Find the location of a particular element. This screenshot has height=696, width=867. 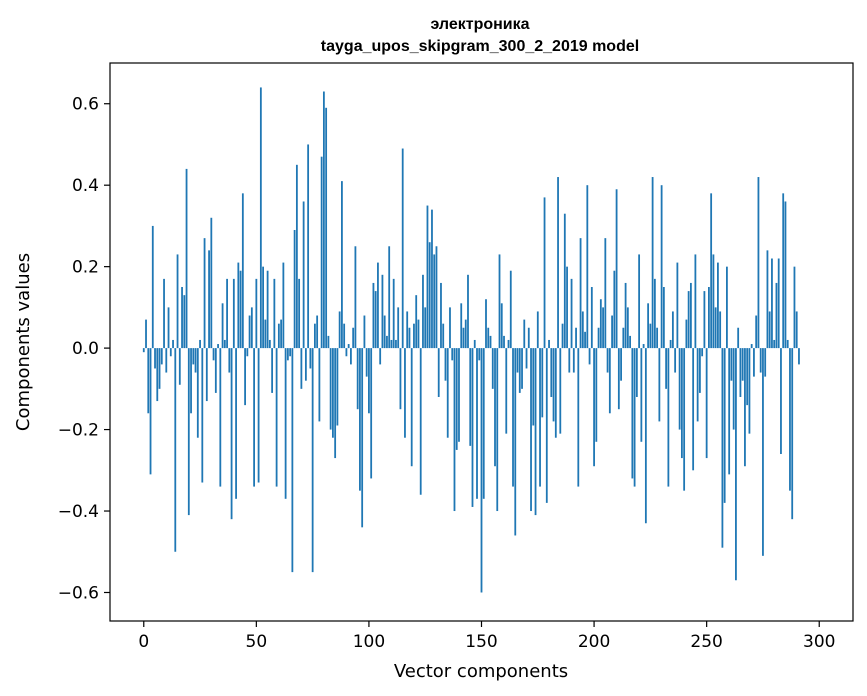

x-axis: 0 50 100 150 200 250 300 is located at coordinates (486, 636).